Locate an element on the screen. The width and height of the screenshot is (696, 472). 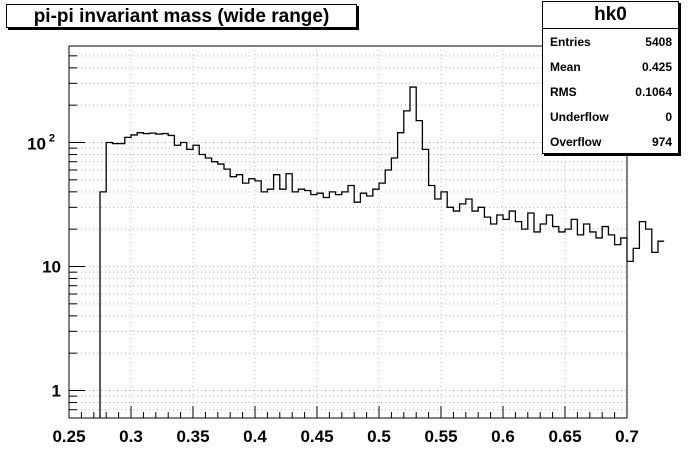
stats-label: Entries is located at coordinates (570, 42).